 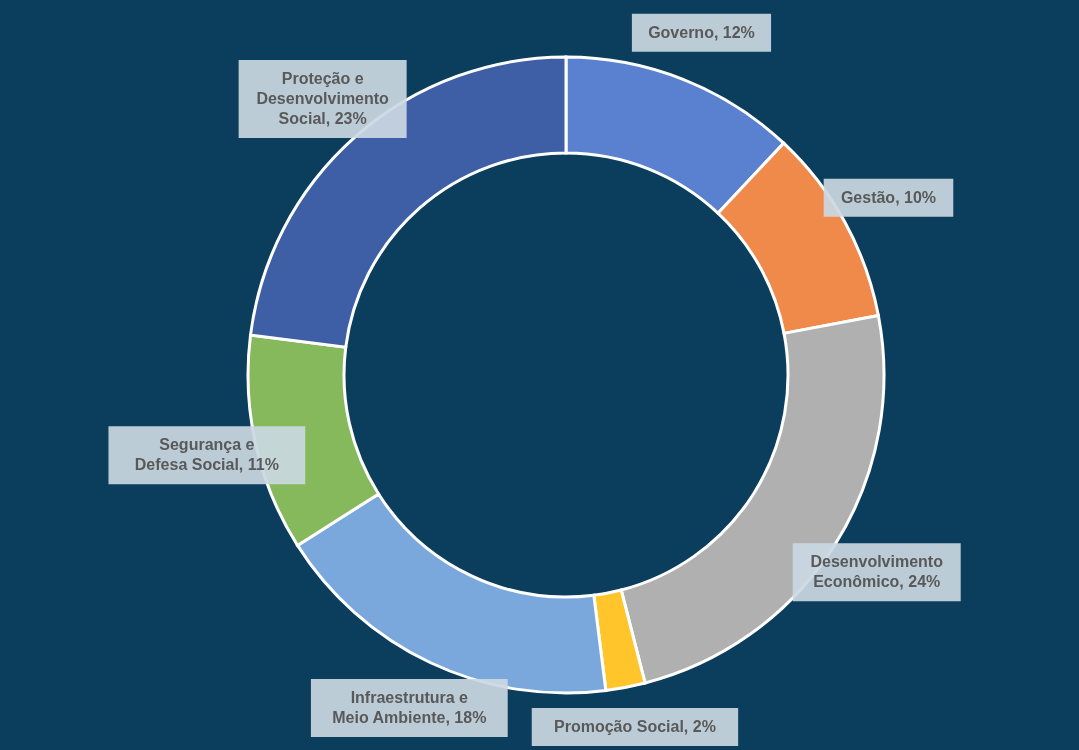 What do you see at coordinates (323, 98) in the screenshot?
I see `slice-label: Proteção e Desenvolvimento Social, 23%` at bounding box center [323, 98].